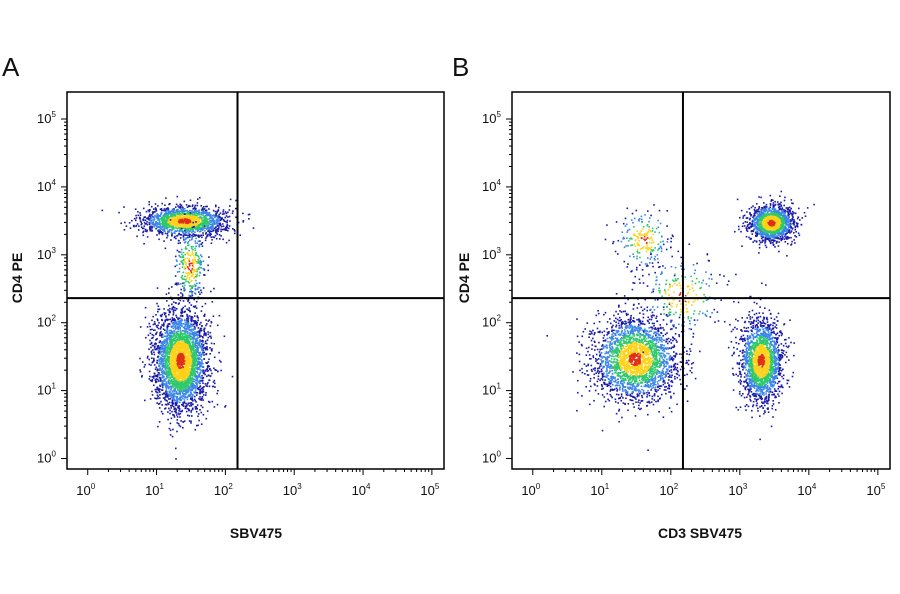 The image size is (900, 594). I want to click on y-axis-title-b: CD4 PE, so click(464, 278).